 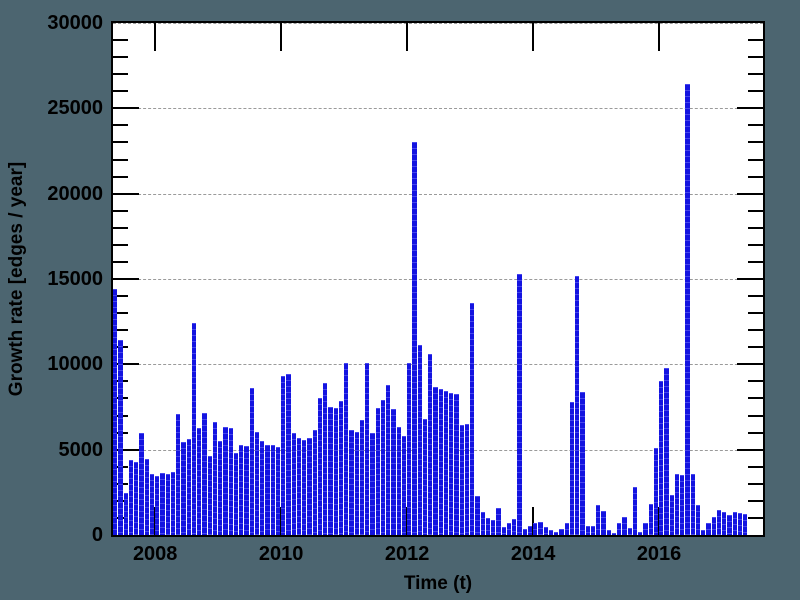 I want to click on y-tick-label: 30000, so click(x=75, y=23).